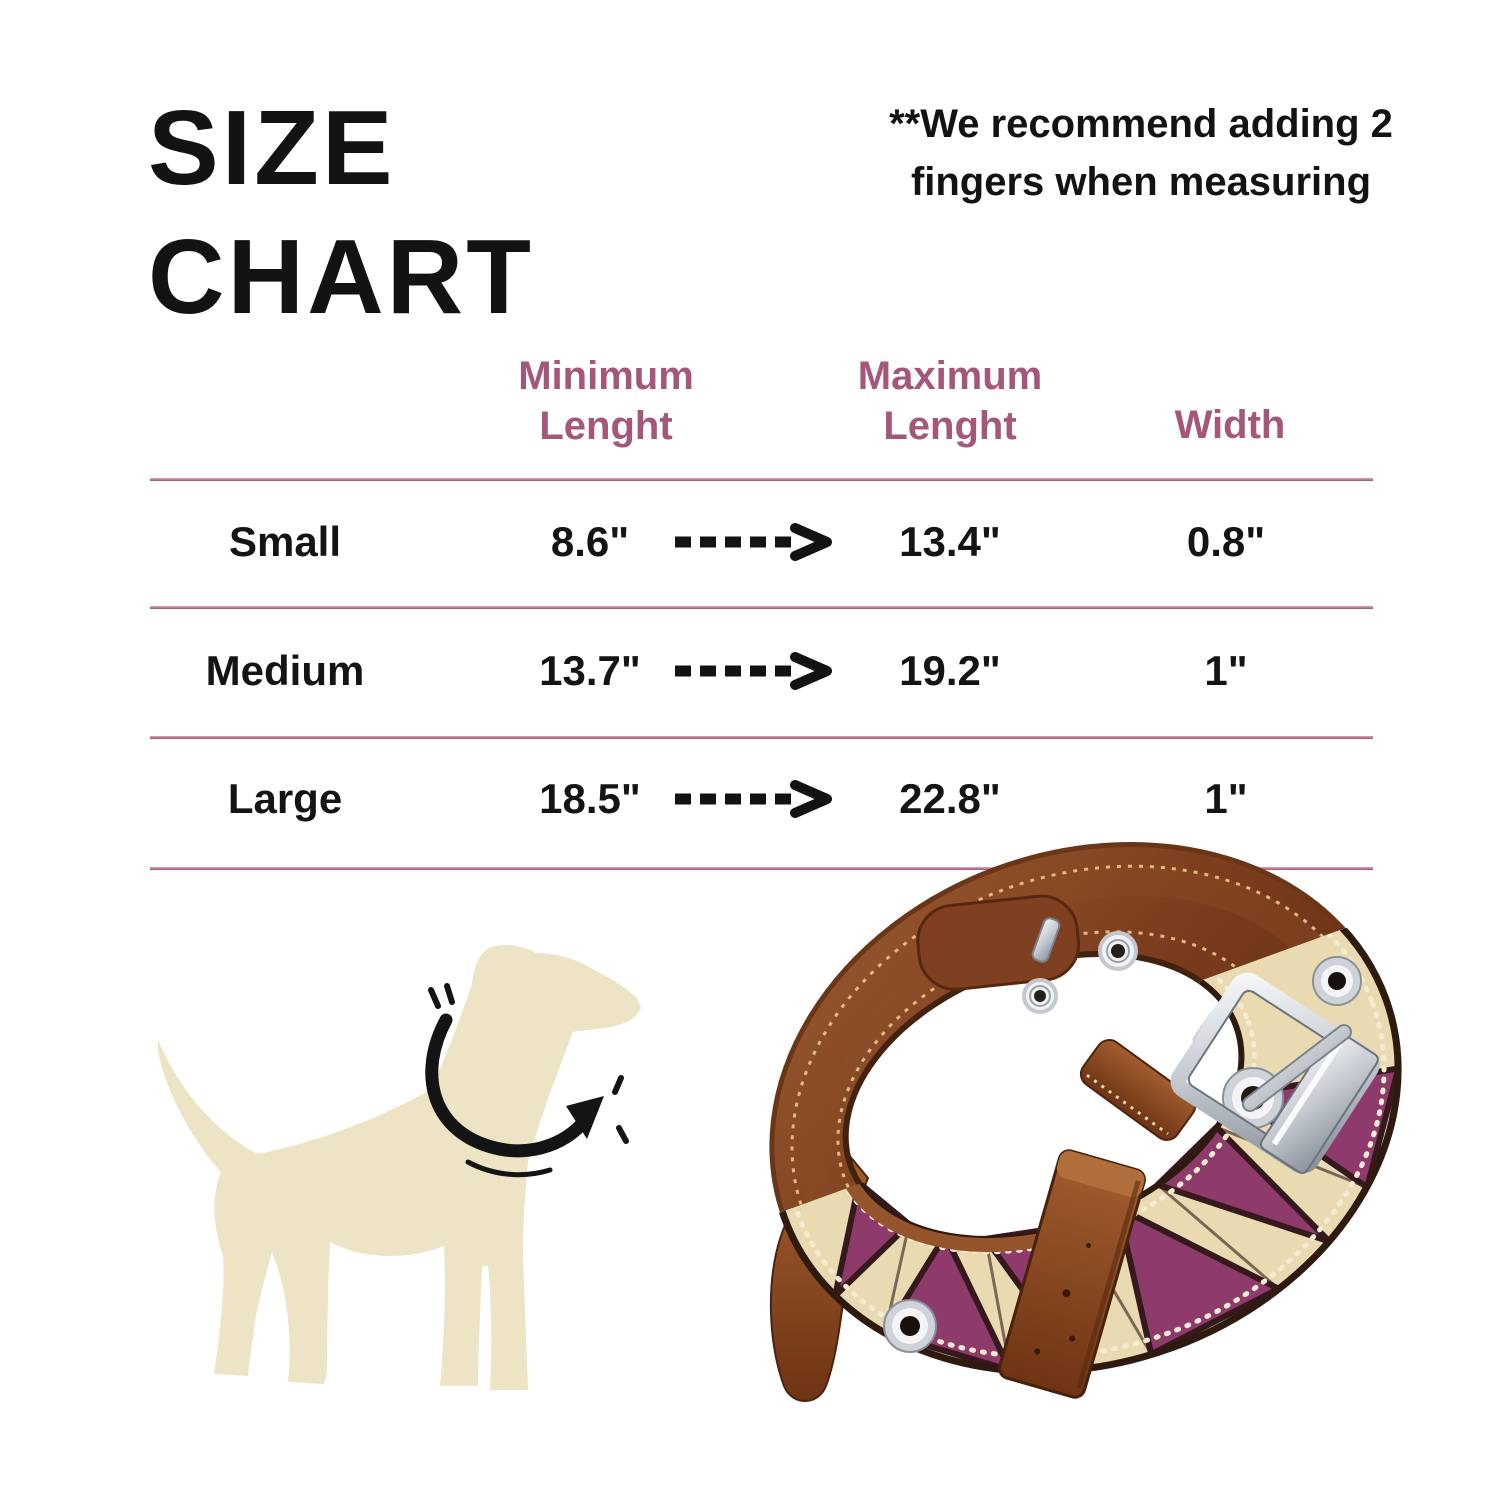  I want to click on min-length-value: 8.6", so click(590, 541).